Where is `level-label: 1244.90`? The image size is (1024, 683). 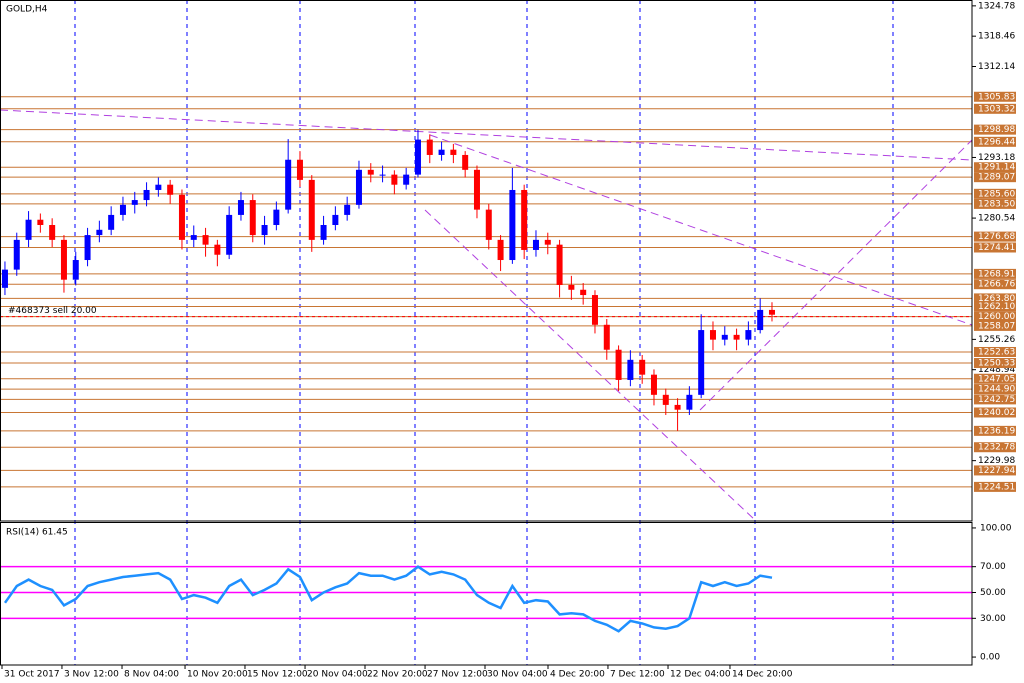
level-label: 1244.90 is located at coordinates (996, 390).